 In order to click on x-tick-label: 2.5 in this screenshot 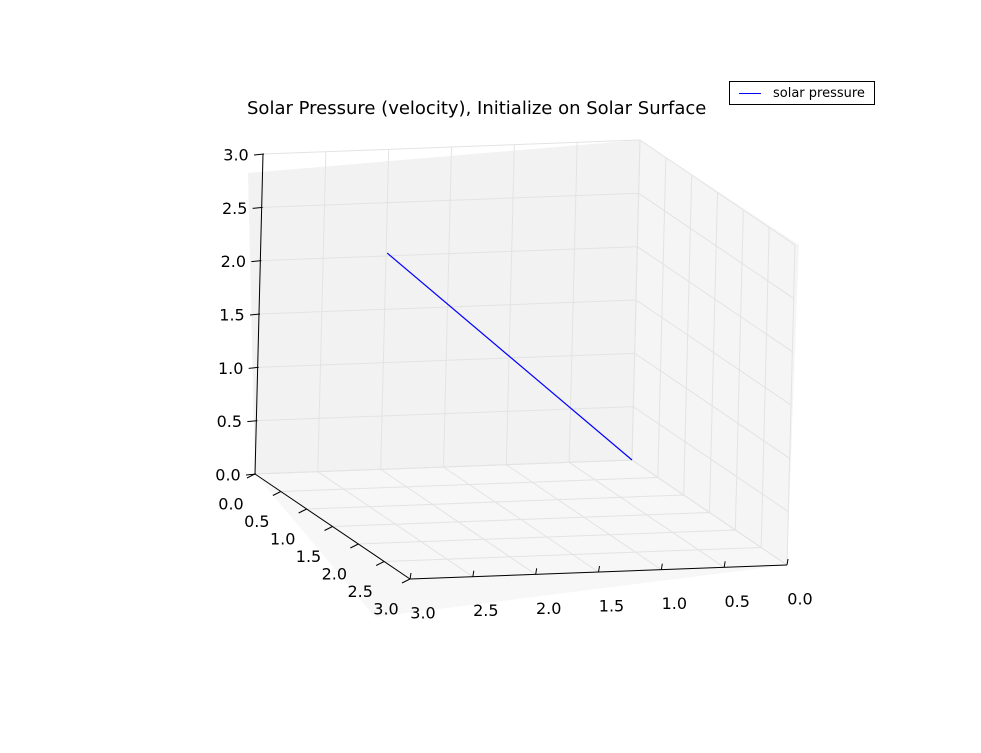, I will do `click(485, 610)`.